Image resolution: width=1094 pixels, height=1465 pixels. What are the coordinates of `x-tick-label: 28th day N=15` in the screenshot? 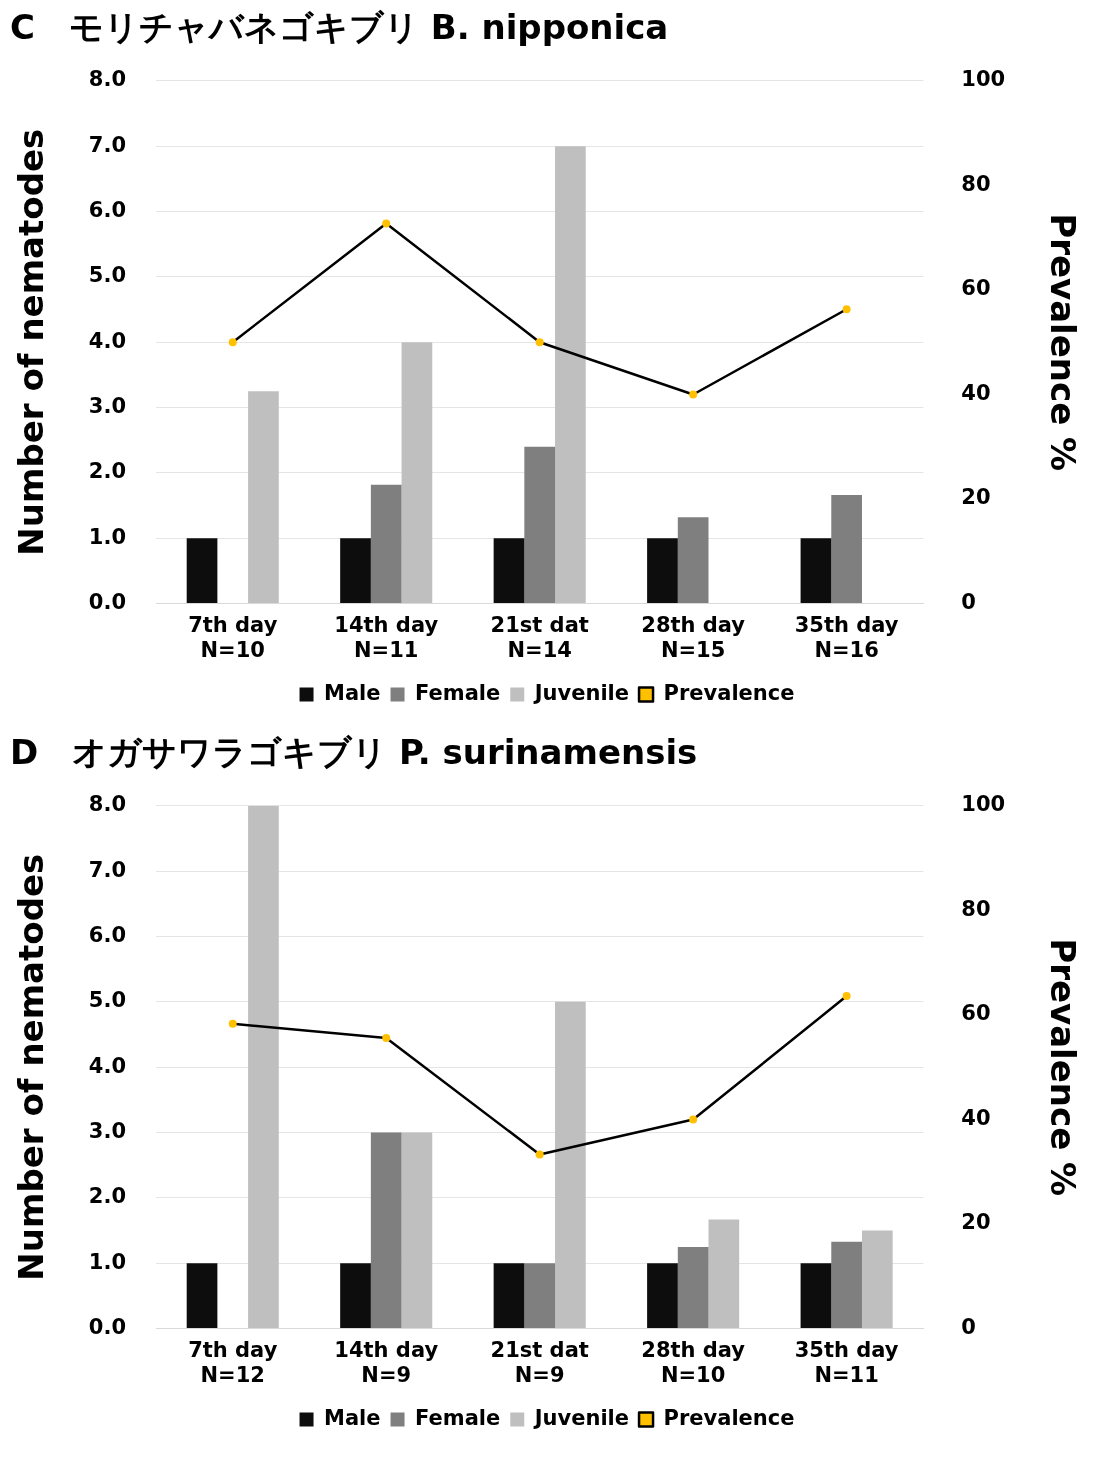 It's located at (693, 637).